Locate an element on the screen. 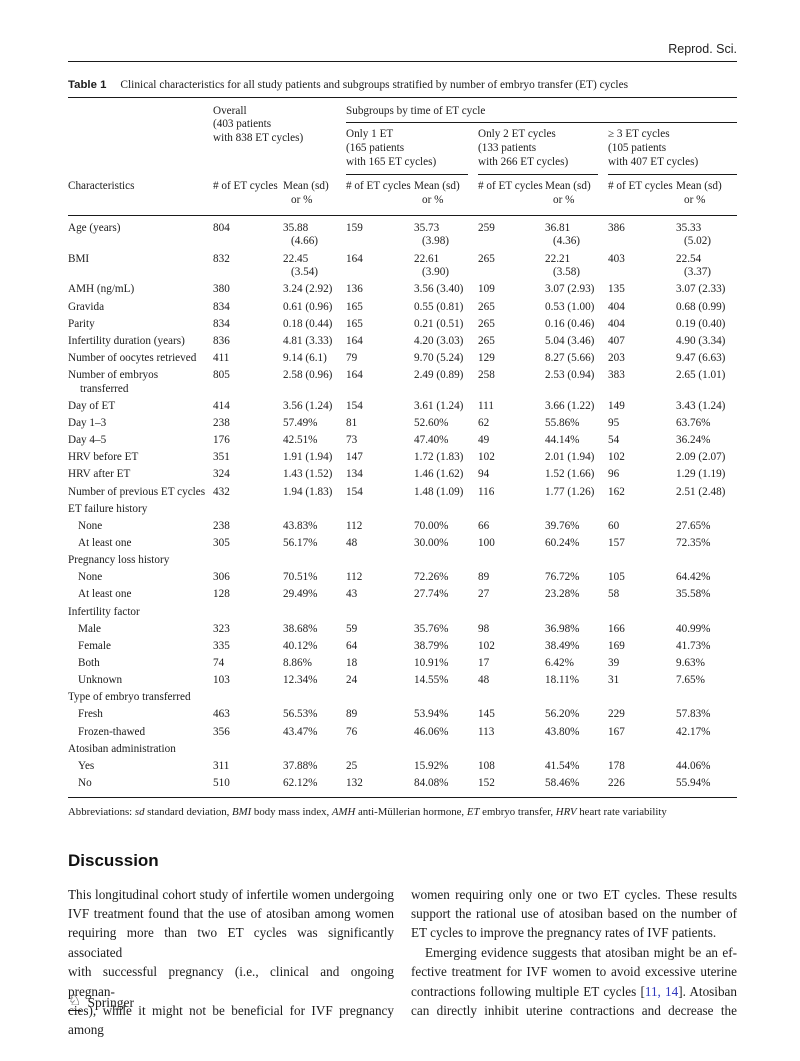  n-cell: 25 is located at coordinates (352, 765).